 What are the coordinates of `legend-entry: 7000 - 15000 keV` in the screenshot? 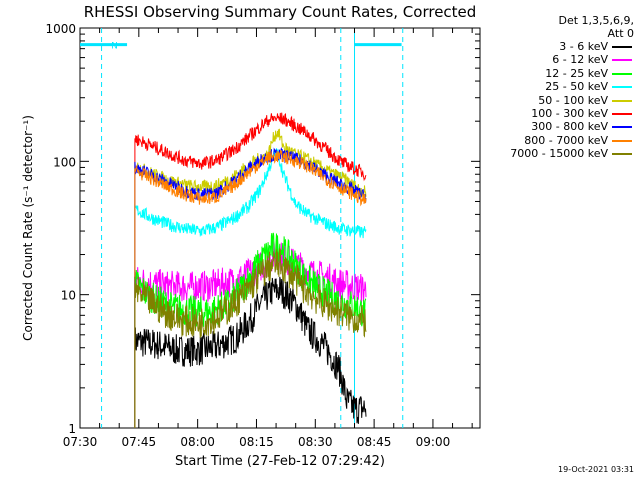 It's located at (559, 153).